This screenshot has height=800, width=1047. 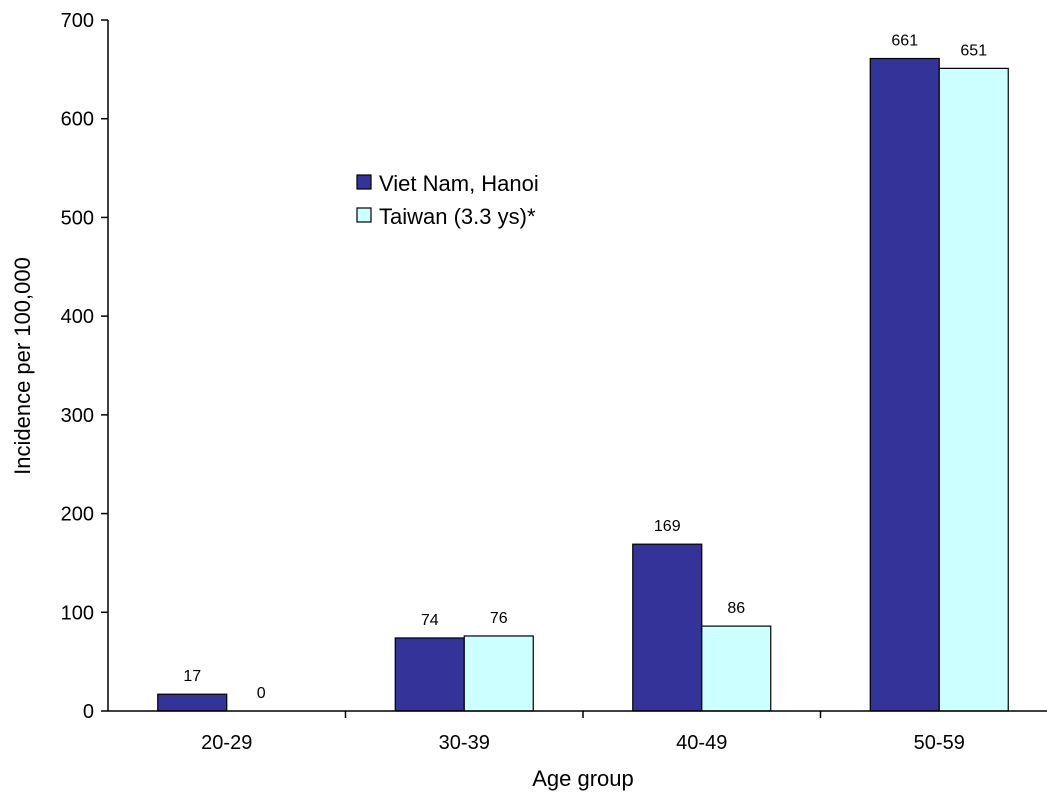 I want to click on data-label: 17, so click(x=192, y=676).